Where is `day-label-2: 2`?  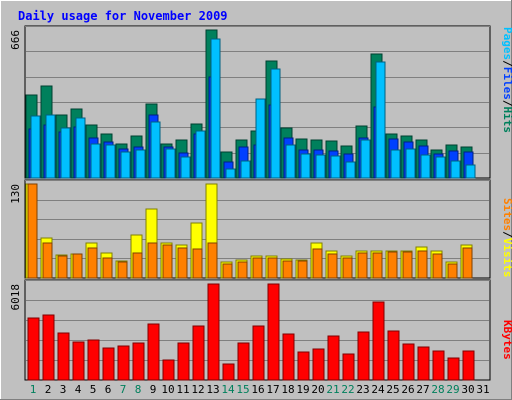 day-label-2: 2 is located at coordinates (48, 389).